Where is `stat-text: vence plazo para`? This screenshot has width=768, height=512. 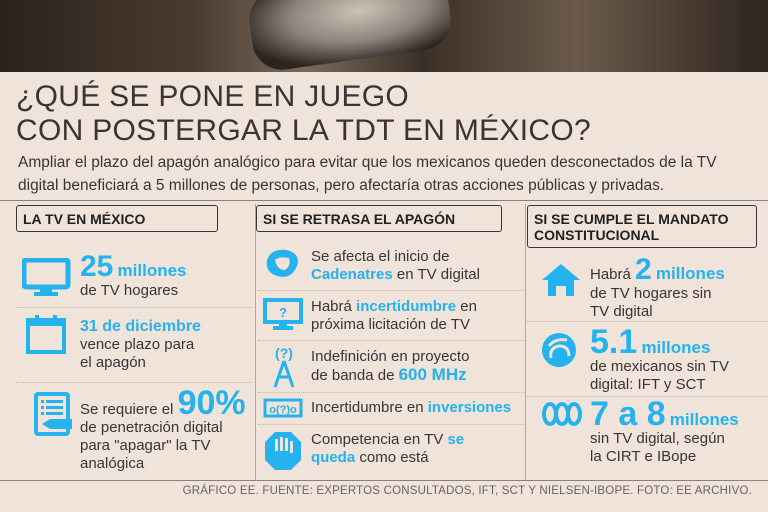 stat-text: vence plazo para is located at coordinates (137, 344).